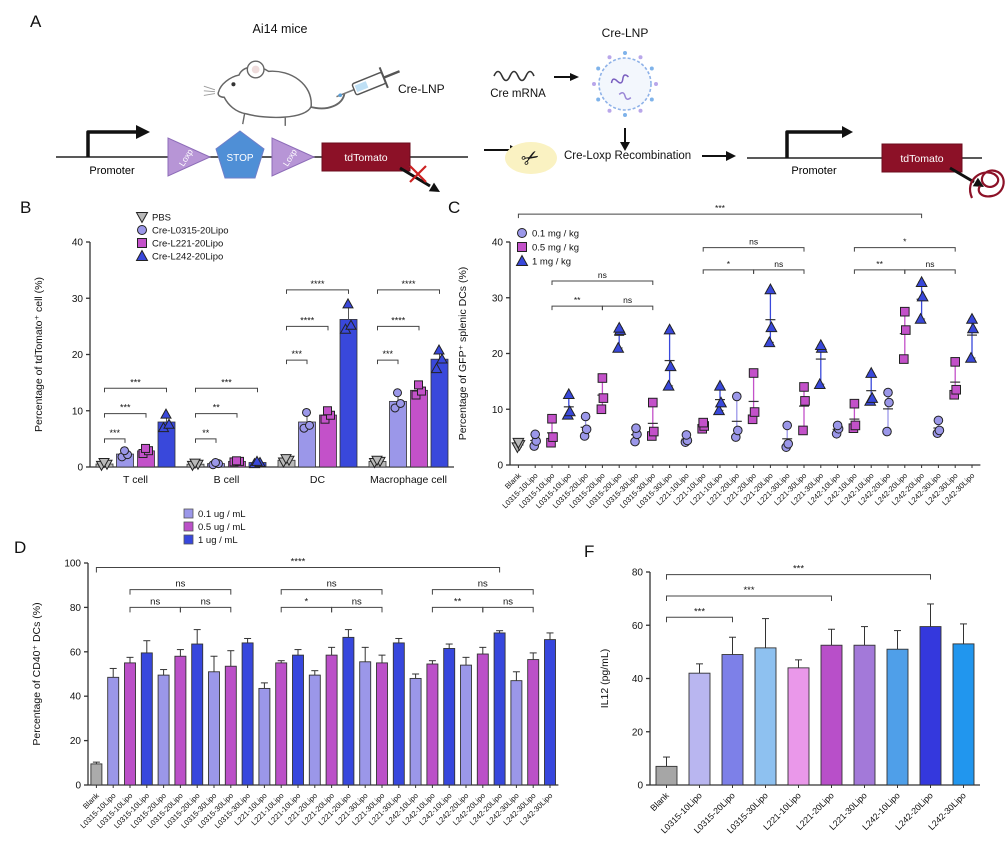 This screenshot has width=1008, height=857. What do you see at coordinates (233, 84) in the screenshot?
I see `mouse-eye` at bounding box center [233, 84].